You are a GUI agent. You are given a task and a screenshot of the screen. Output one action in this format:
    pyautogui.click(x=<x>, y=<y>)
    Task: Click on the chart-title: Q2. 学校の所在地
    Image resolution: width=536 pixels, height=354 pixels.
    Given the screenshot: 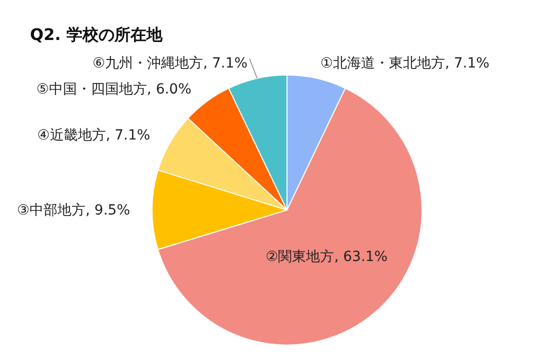 What is the action you would take?
    pyautogui.click(x=97, y=34)
    